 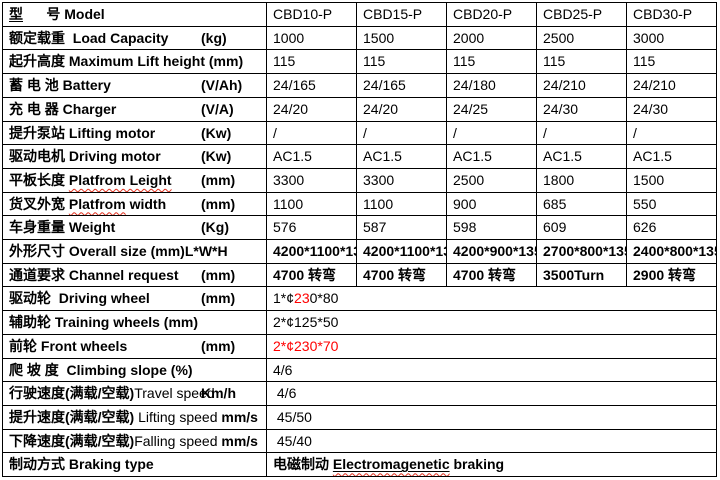 What do you see at coordinates (16, 14) in the screenshot?
I see `text-segment-model: 型` at bounding box center [16, 14].